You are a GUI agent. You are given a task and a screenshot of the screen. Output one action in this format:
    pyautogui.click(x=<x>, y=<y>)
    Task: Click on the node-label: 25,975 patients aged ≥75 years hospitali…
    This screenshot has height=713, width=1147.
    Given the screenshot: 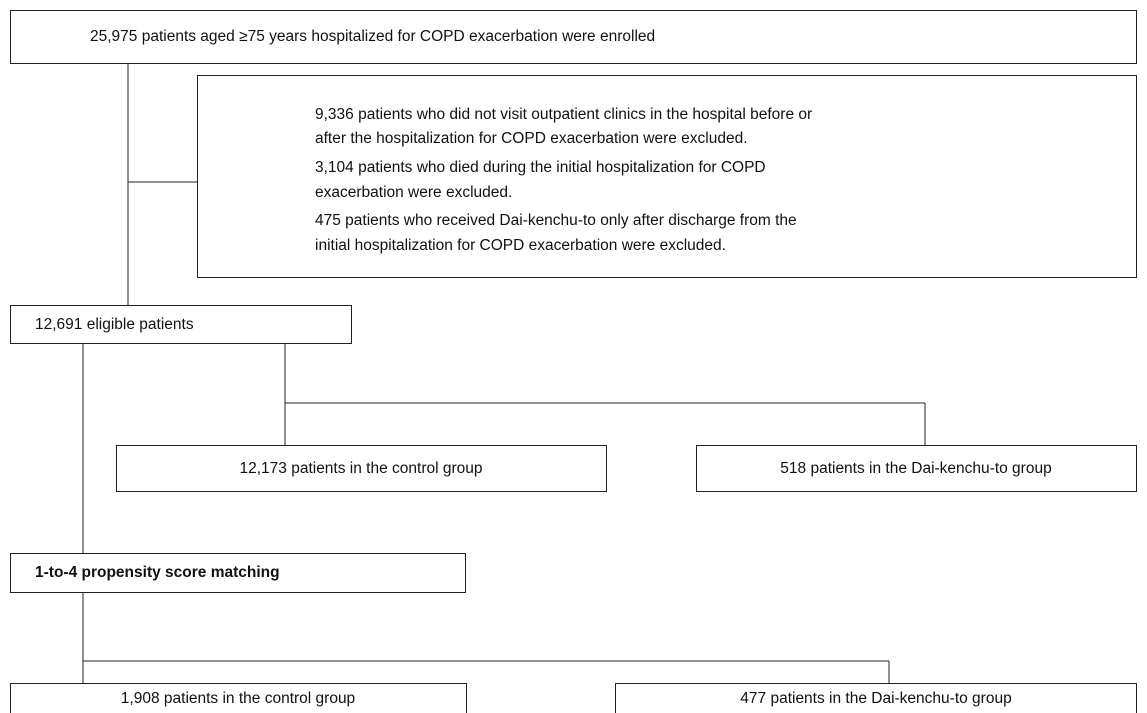 What is the action you would take?
    pyautogui.click(x=372, y=36)
    